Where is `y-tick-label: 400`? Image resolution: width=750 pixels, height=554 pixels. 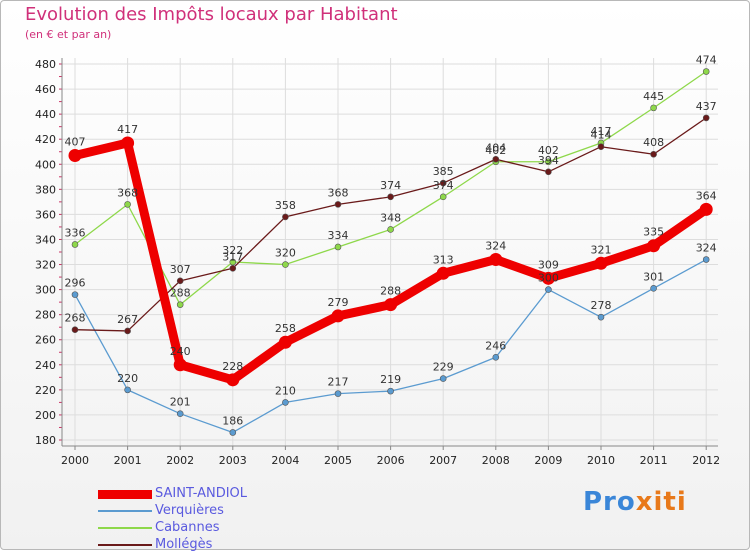 y-tick-label: 400 is located at coordinates (45, 164).